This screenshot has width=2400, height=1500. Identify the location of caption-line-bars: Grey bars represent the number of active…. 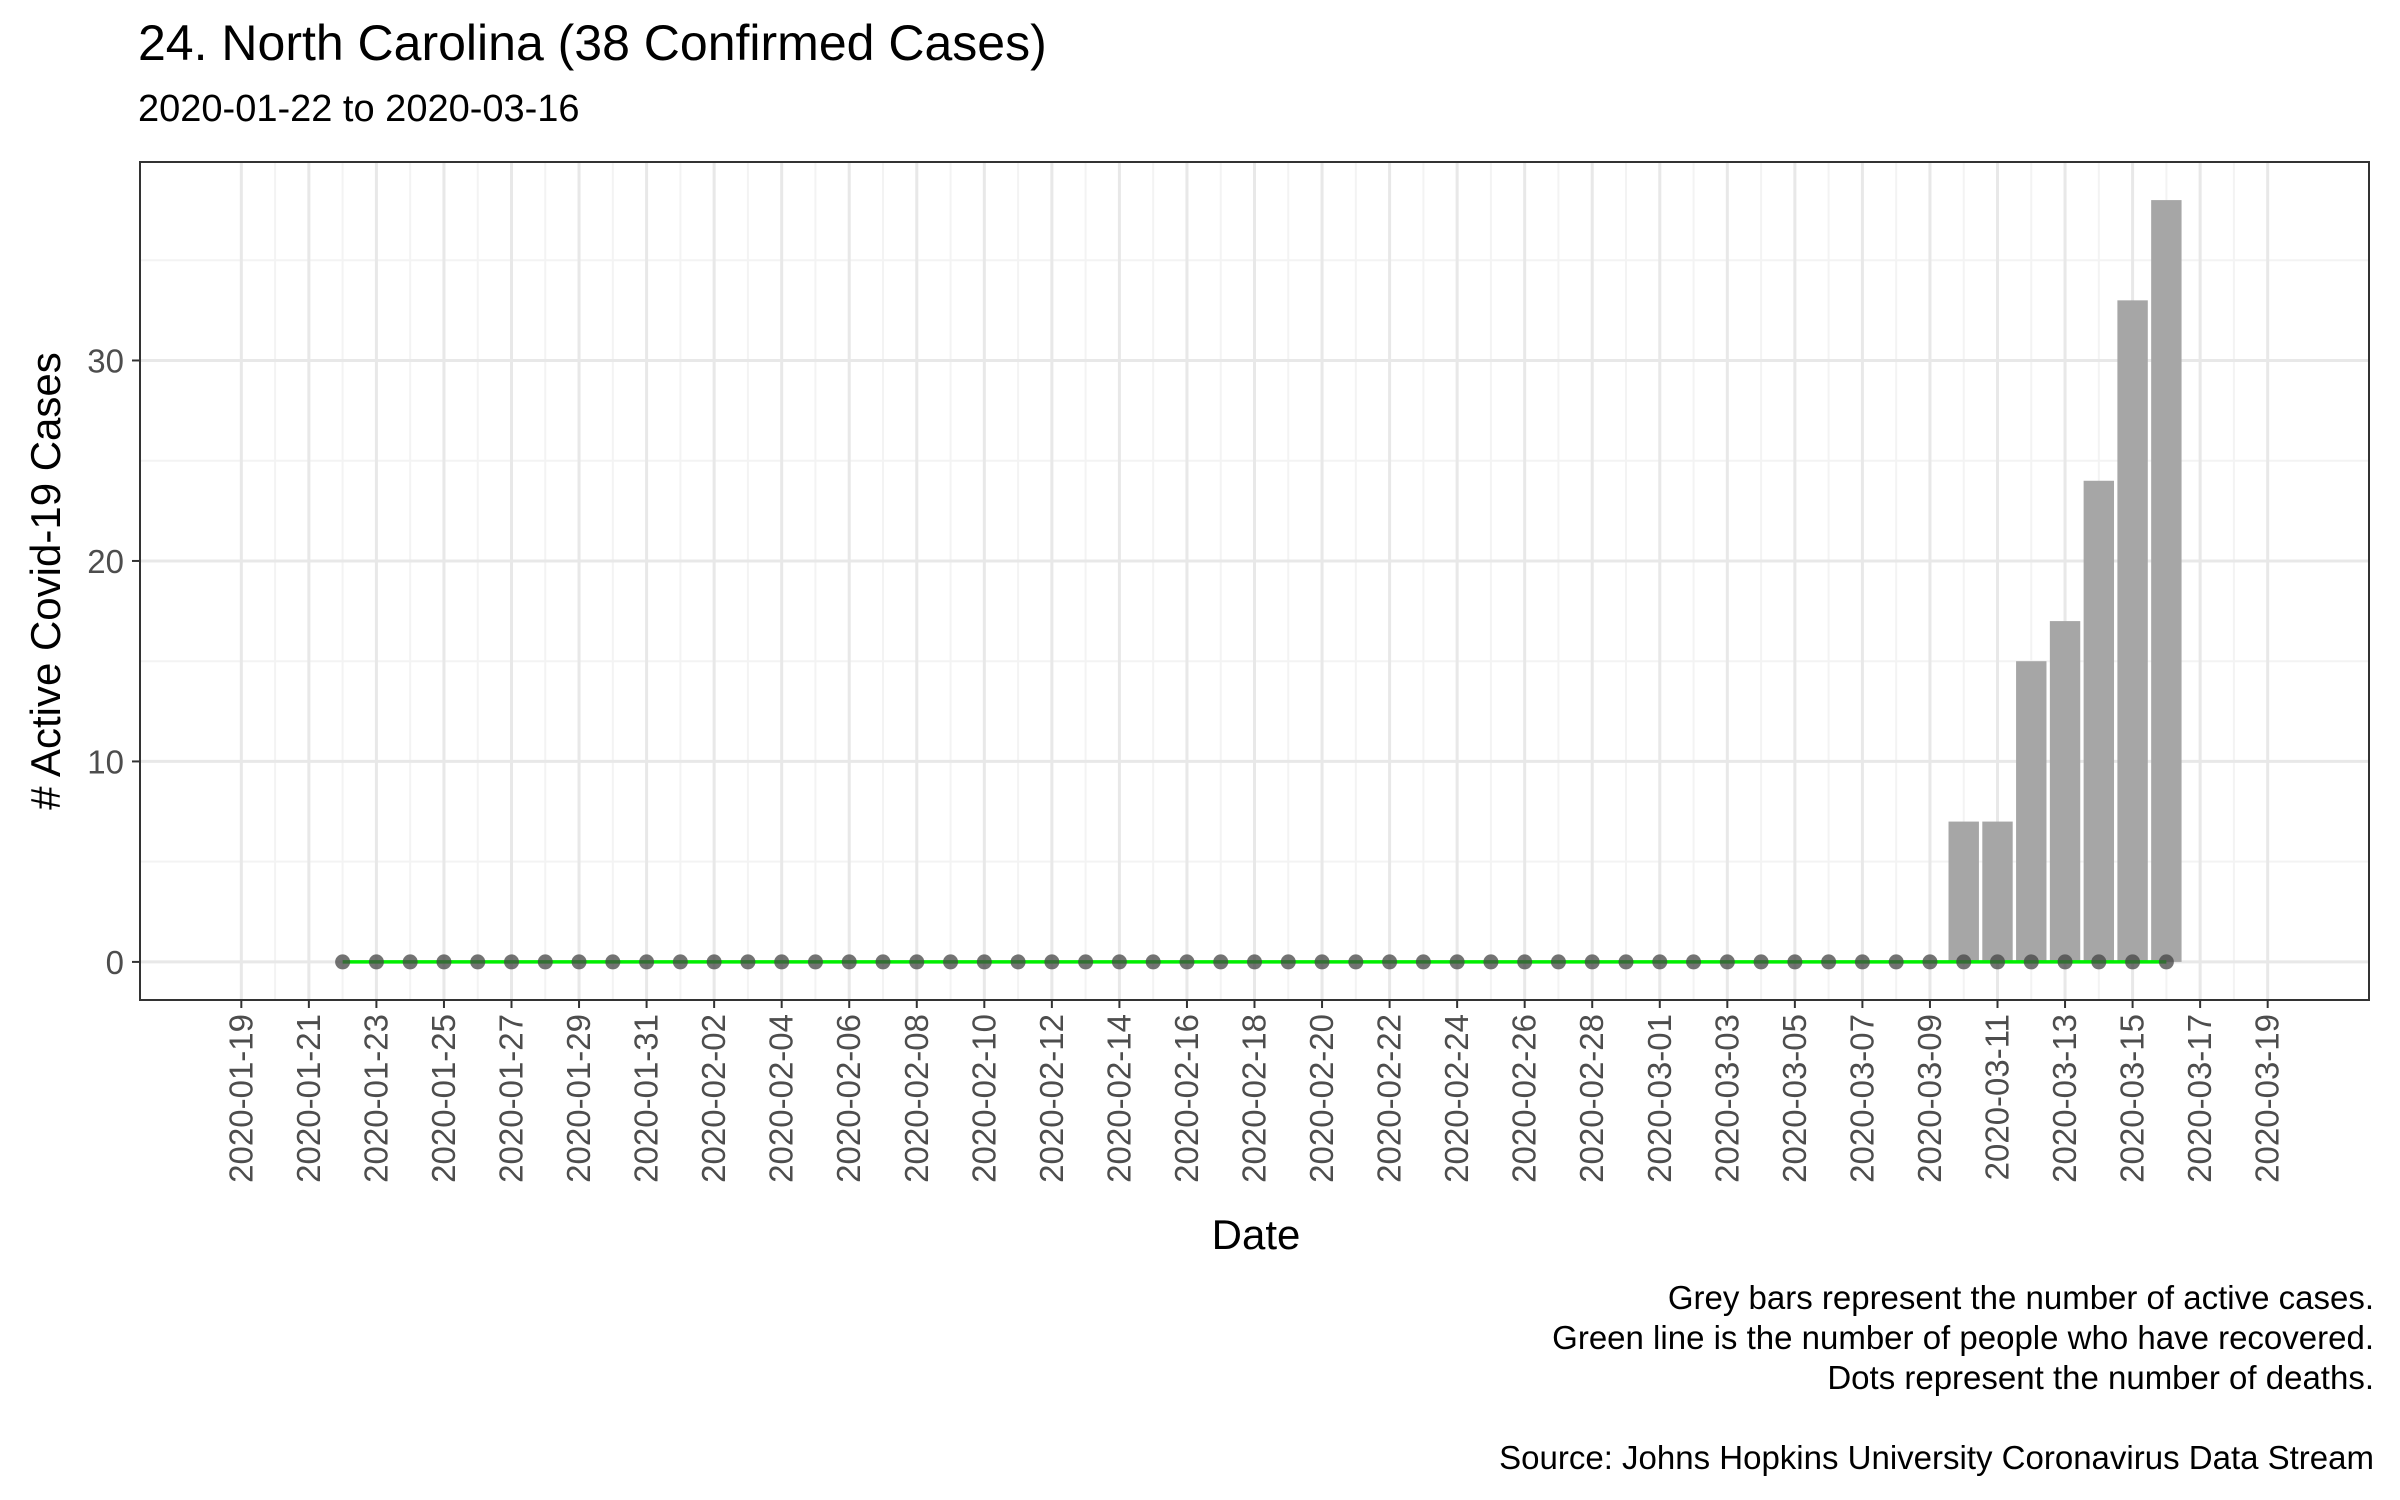
(2020, 1297).